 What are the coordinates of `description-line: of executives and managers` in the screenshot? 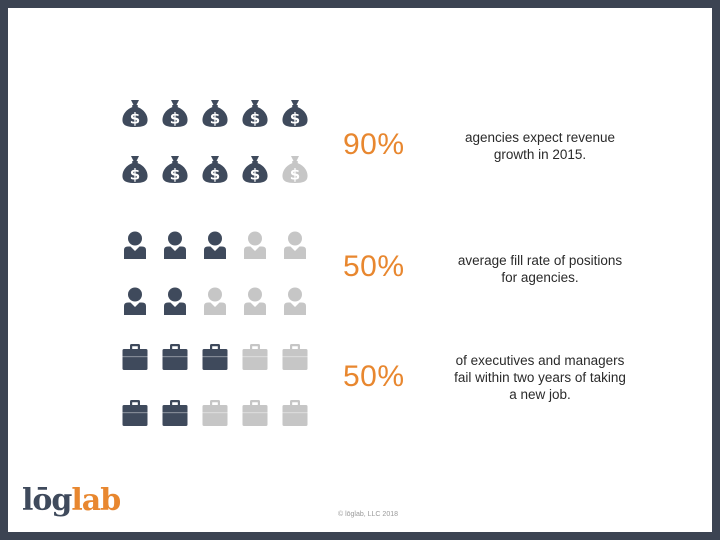 It's located at (540, 360).